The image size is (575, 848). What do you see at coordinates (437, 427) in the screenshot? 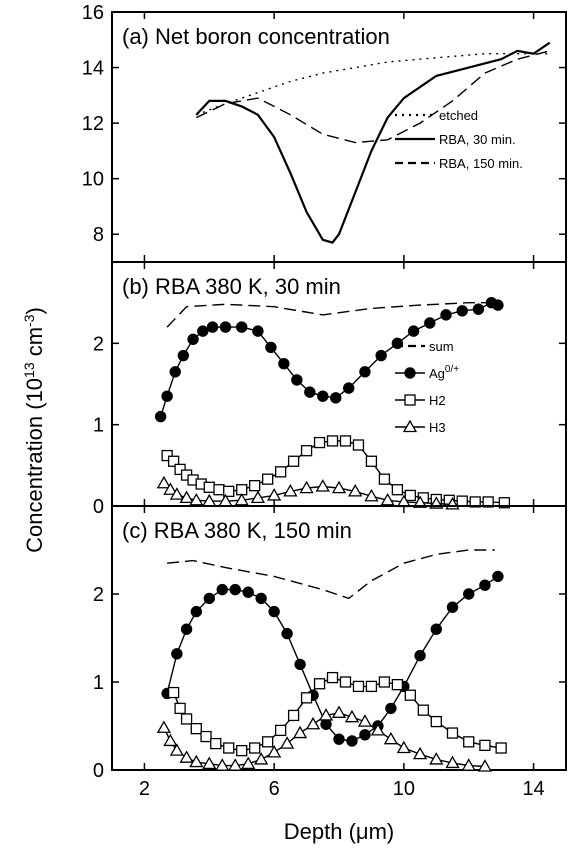
I see `legend-label-h3: H3` at bounding box center [437, 427].